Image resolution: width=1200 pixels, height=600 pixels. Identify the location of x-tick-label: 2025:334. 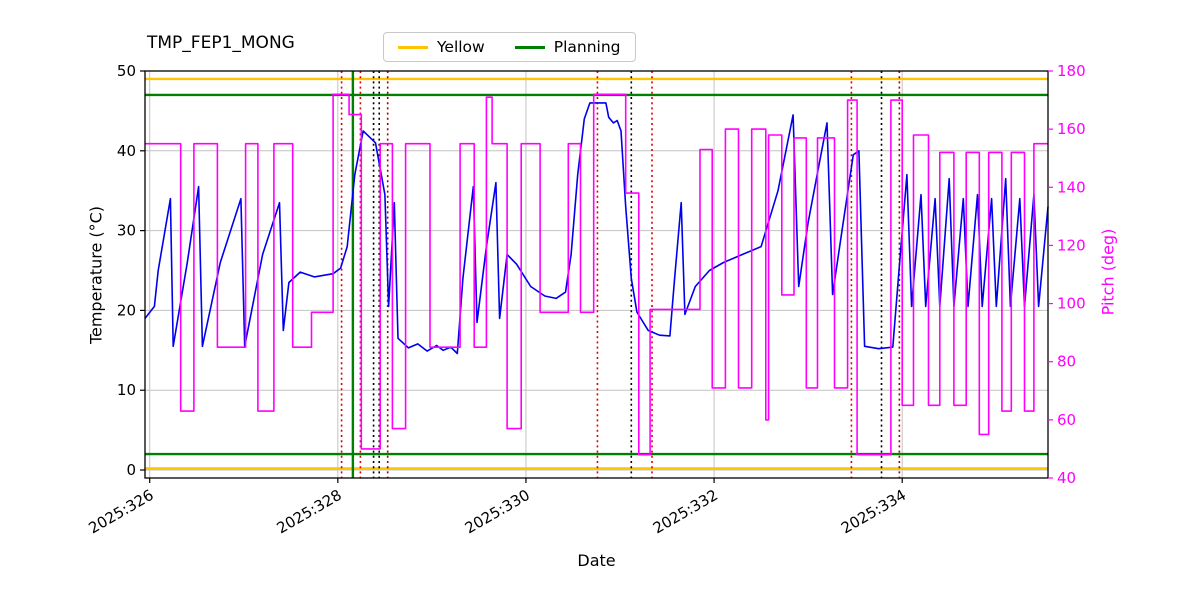
(873, 512).